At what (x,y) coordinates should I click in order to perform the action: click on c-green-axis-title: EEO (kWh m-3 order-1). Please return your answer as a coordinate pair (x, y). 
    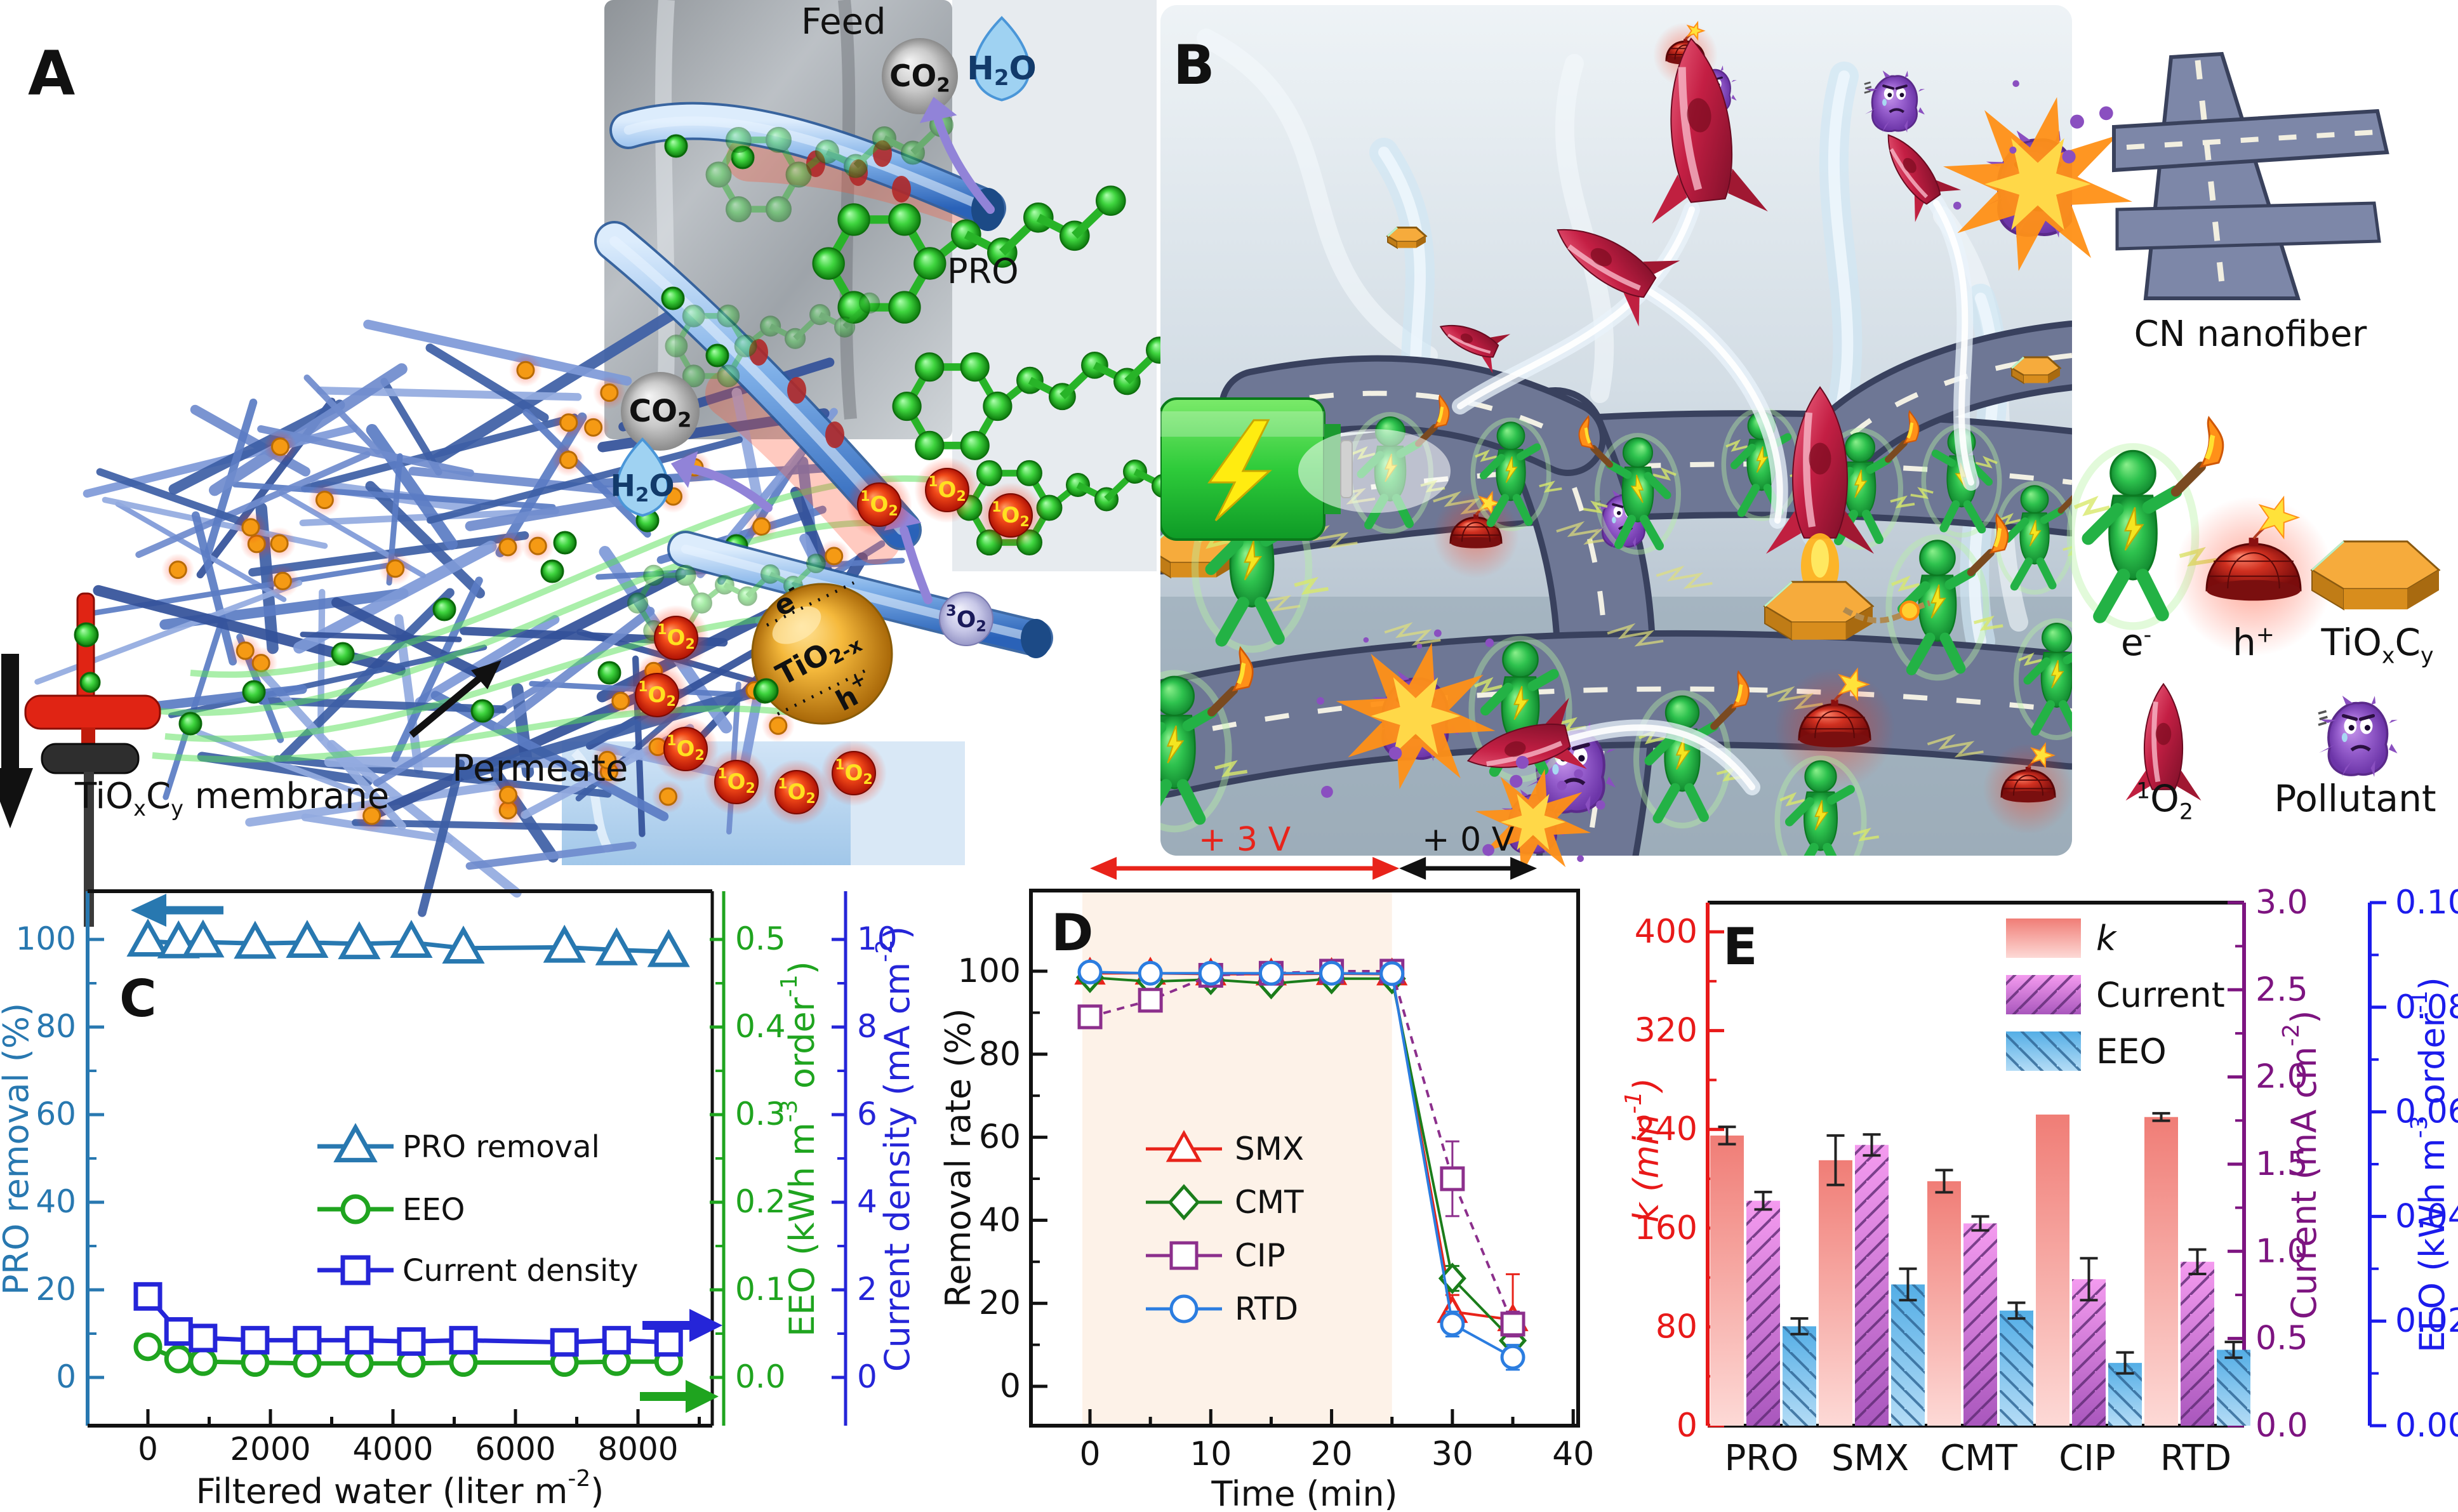
    Looking at the image, I should click on (799, 1149).